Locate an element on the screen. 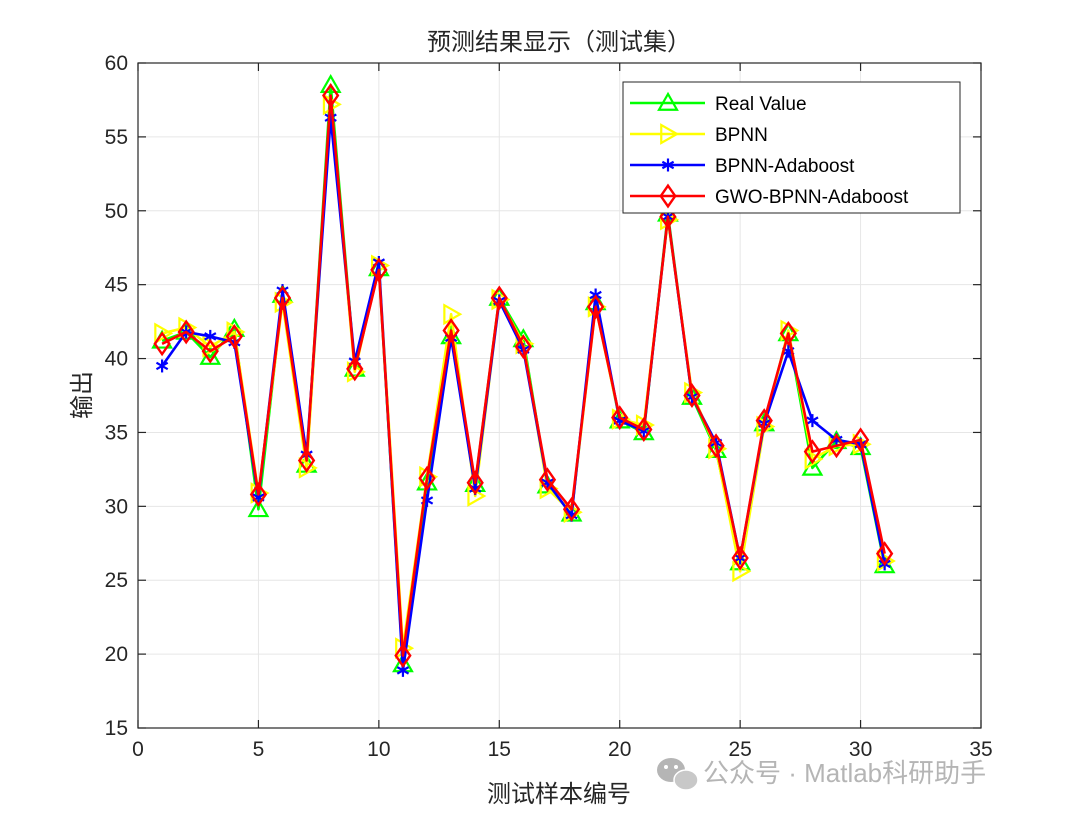 This screenshot has height=816, width=1080. y-tick-label: 45 is located at coordinates (116, 285).